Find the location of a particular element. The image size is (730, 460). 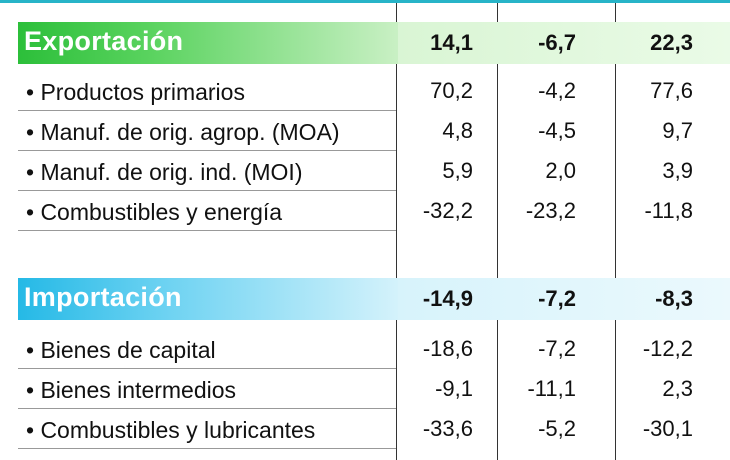

header-value-col1: -14,9 is located at coordinates (447, 298).